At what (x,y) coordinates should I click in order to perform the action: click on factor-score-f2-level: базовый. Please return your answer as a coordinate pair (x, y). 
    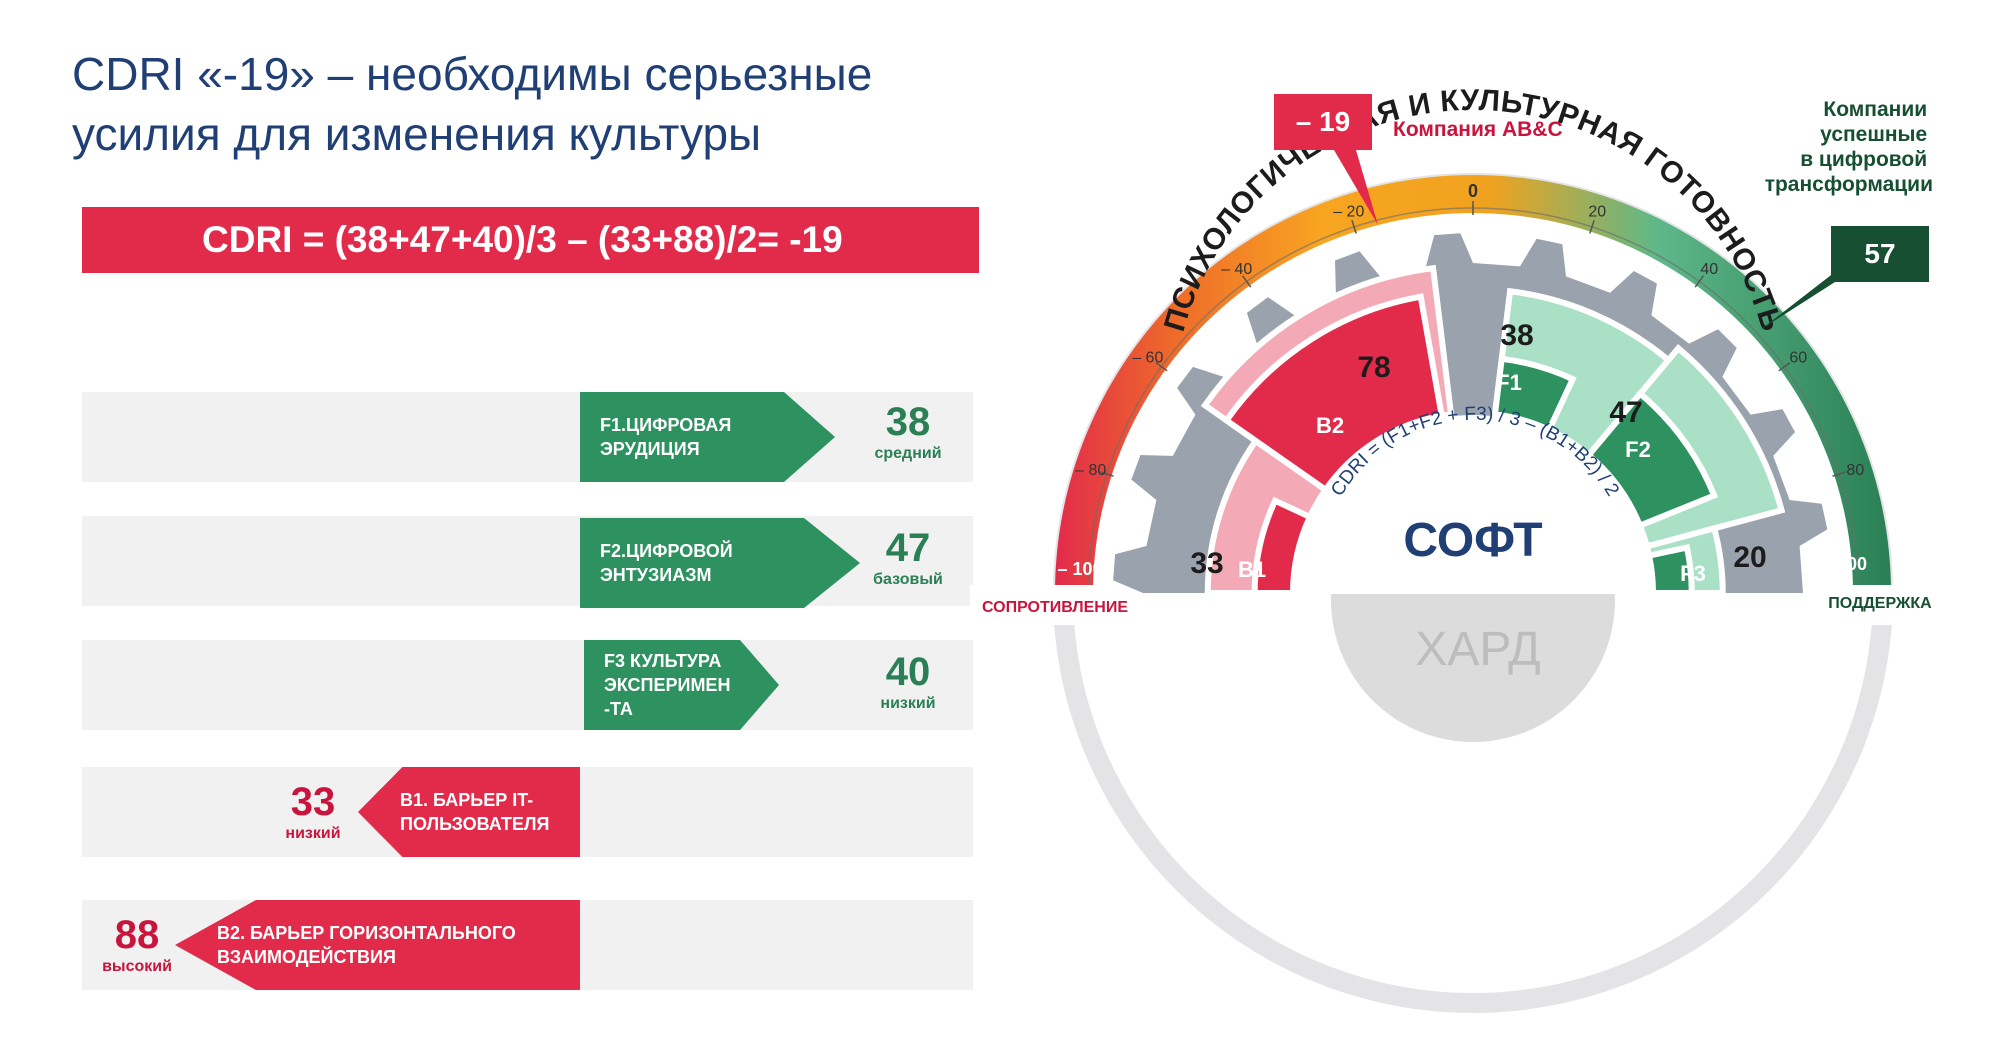
    Looking at the image, I should click on (908, 579).